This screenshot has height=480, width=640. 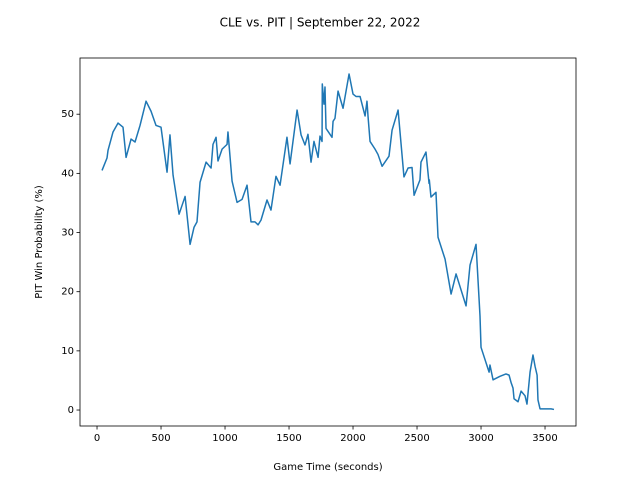 I want to click on y-tick-label: 30, so click(x=67, y=233).